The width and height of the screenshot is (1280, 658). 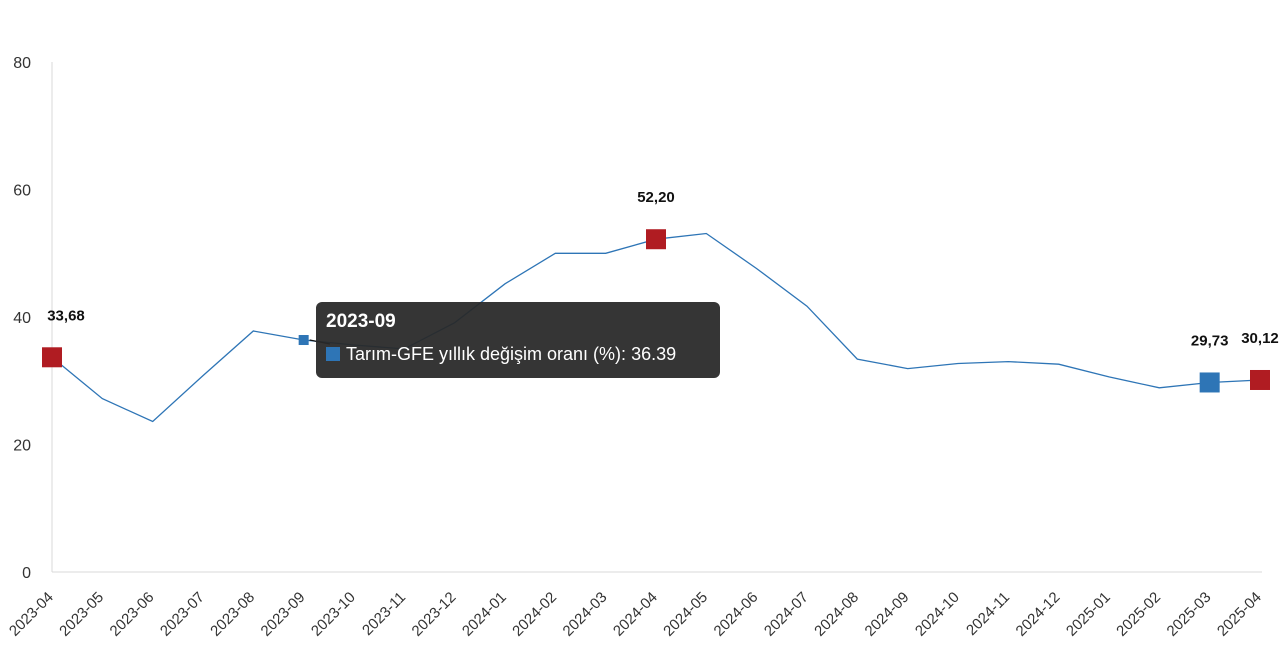 What do you see at coordinates (434, 614) in the screenshot?
I see `x-tick-label: 2023-12` at bounding box center [434, 614].